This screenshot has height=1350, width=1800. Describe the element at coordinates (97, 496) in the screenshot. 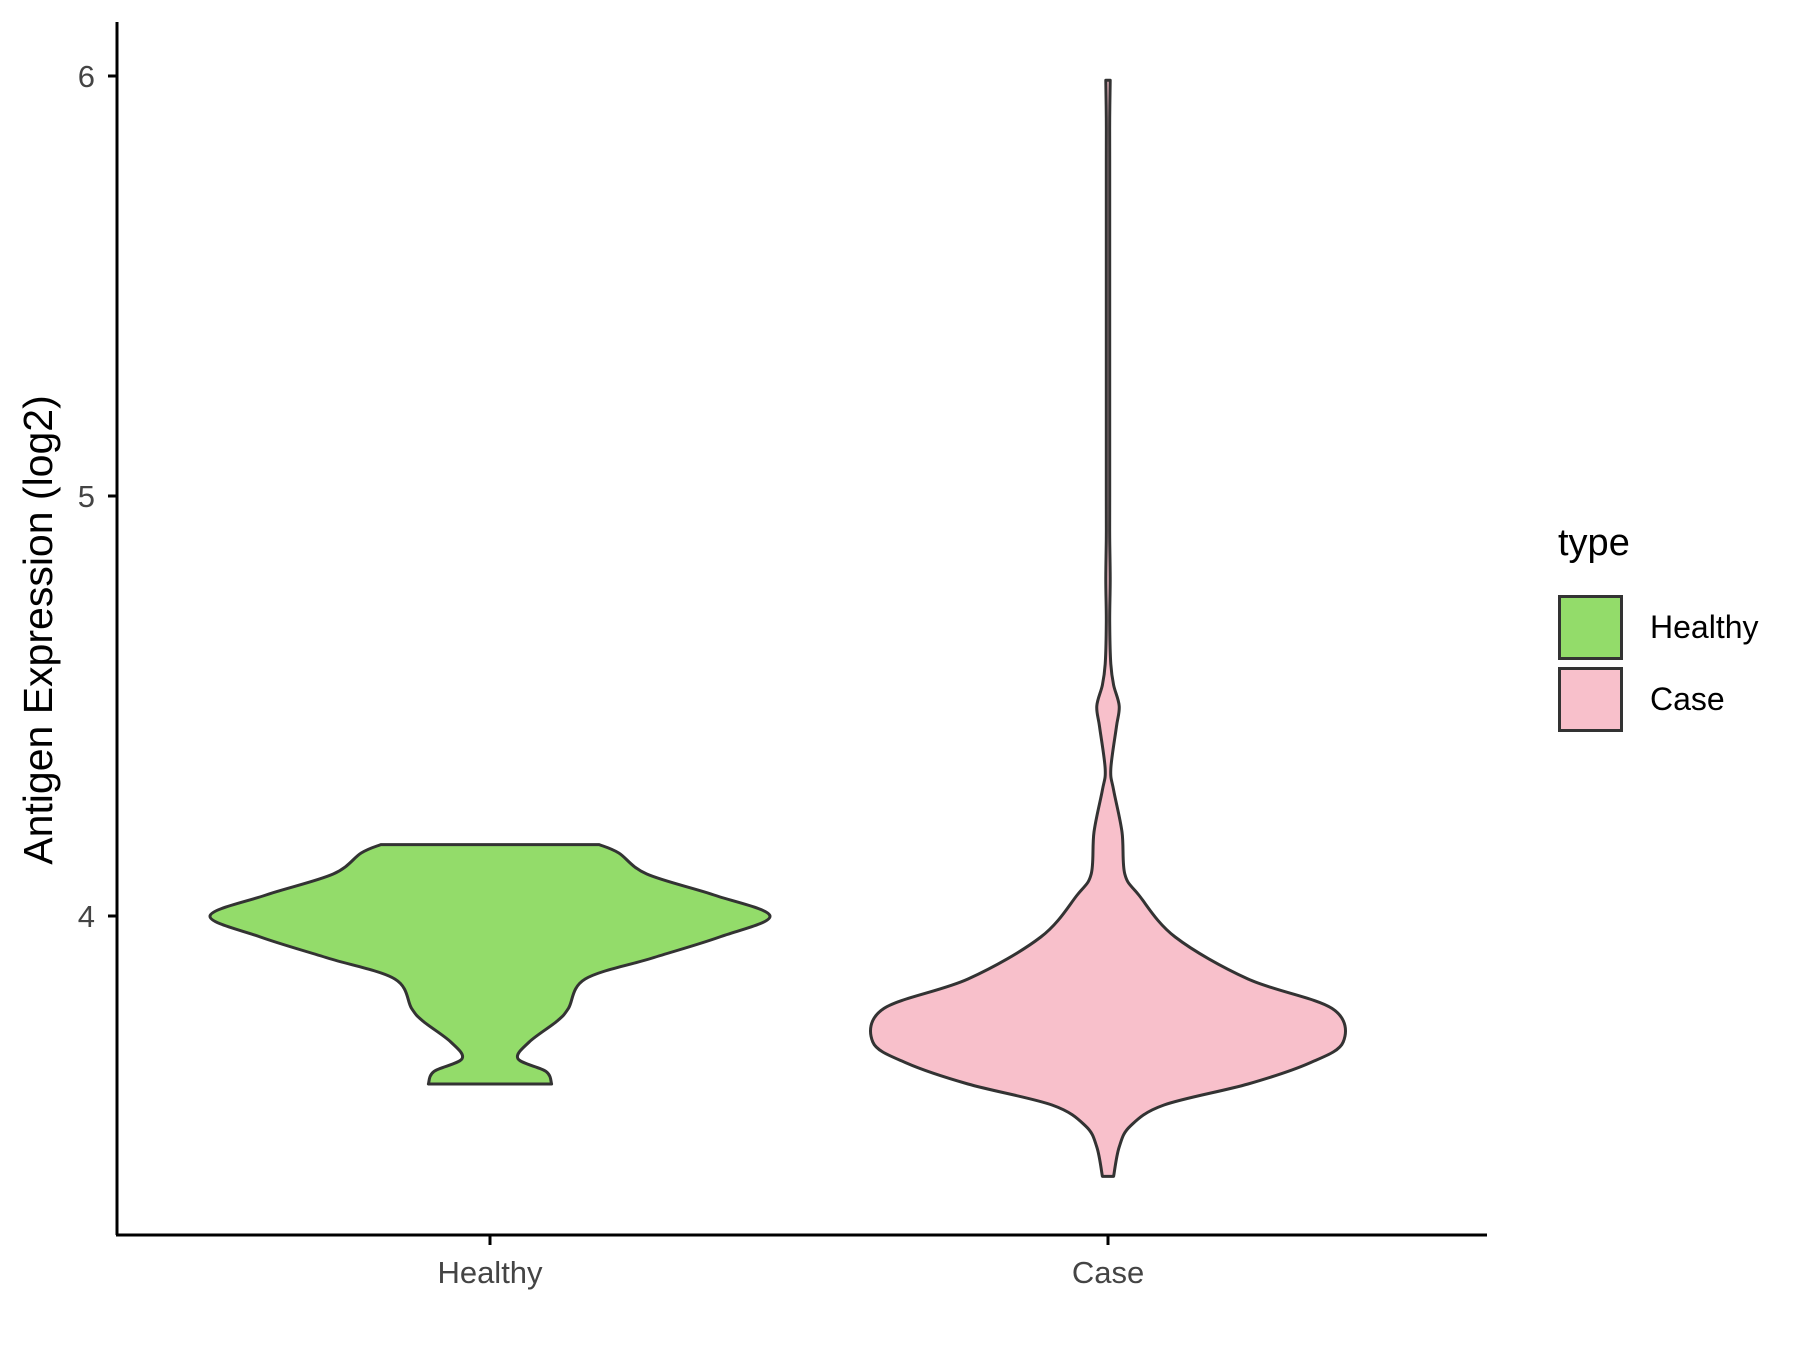

I see `y-ticks: 4 5 6` at that location.